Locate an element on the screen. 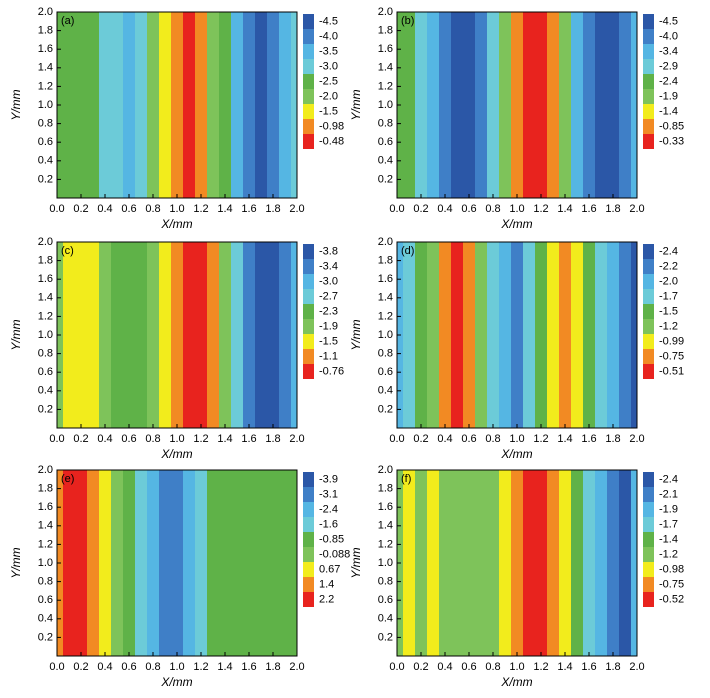 The height and width of the screenshot is (698, 710). x-tick-label: 1.6 is located at coordinates (588, 439).